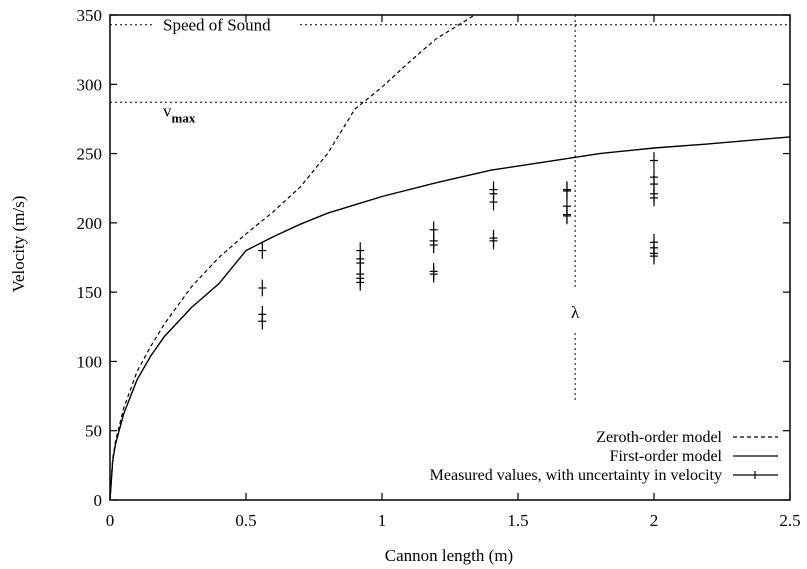 The height and width of the screenshot is (569, 807). I want to click on lambda-label: λ, so click(575, 312).